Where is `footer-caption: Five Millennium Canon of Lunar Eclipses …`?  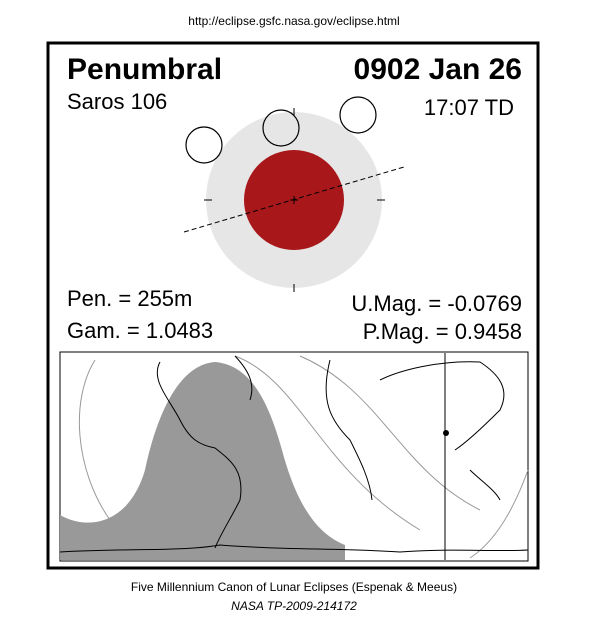
footer-caption: Five Millennium Canon of Lunar Eclipses … is located at coordinates (294, 587).